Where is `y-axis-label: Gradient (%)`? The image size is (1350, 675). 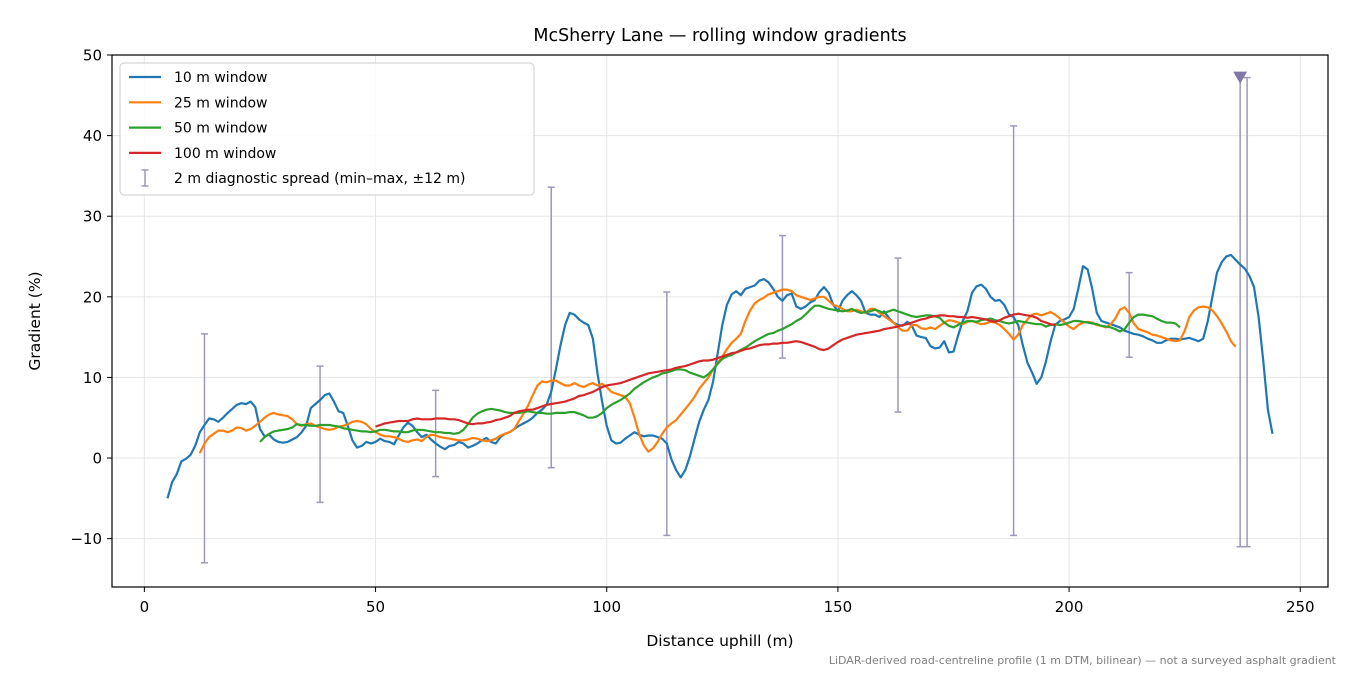 y-axis-label: Gradient (%) is located at coordinates (35, 320).